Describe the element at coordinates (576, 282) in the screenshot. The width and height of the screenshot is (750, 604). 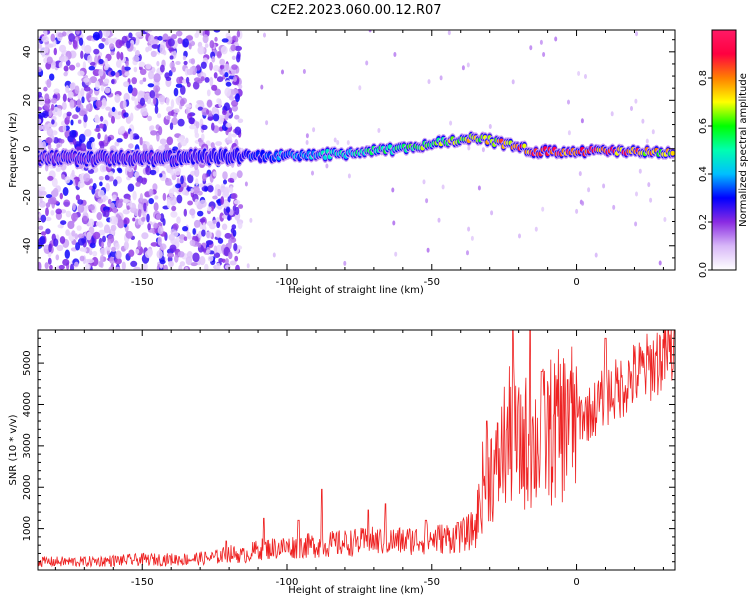
I see `spectrogram-x-tick-label: 0` at that location.